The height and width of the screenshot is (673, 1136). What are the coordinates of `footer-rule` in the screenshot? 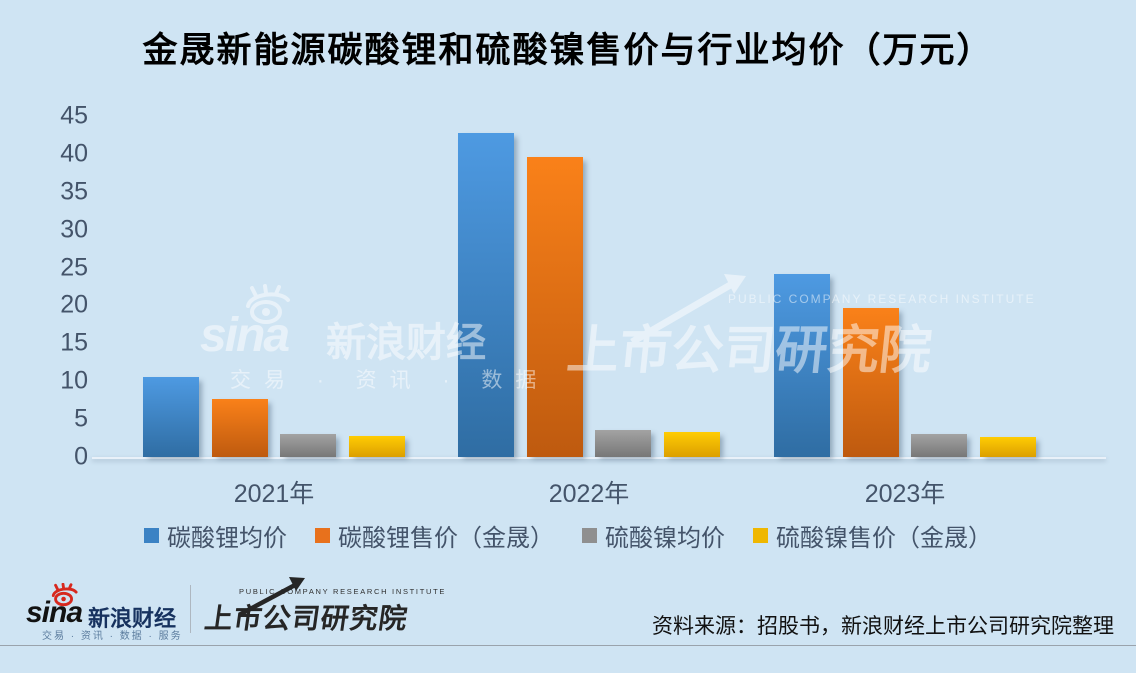 It's located at (568, 645).